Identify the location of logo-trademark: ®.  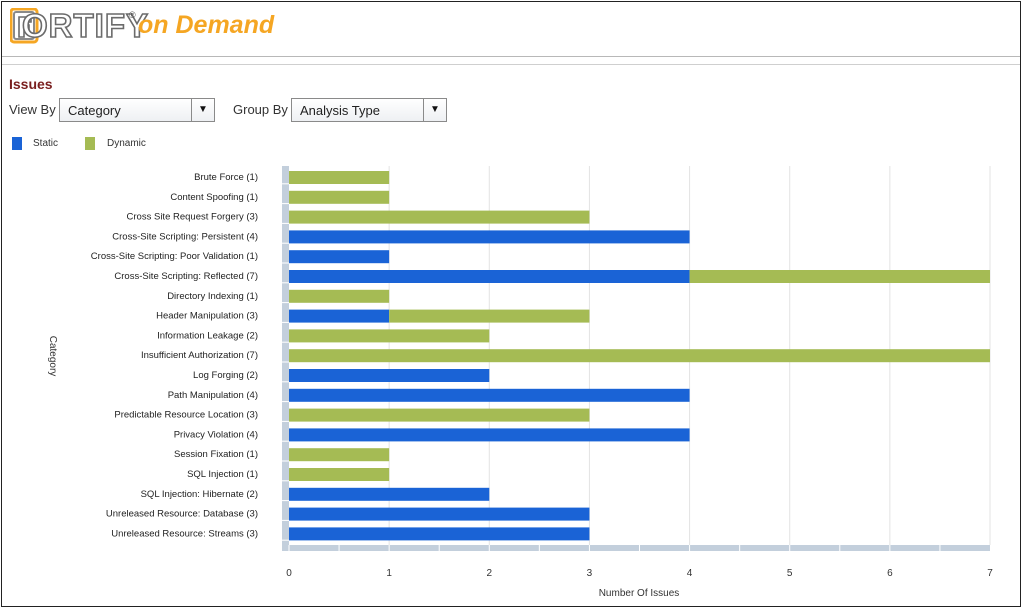
(132, 15).